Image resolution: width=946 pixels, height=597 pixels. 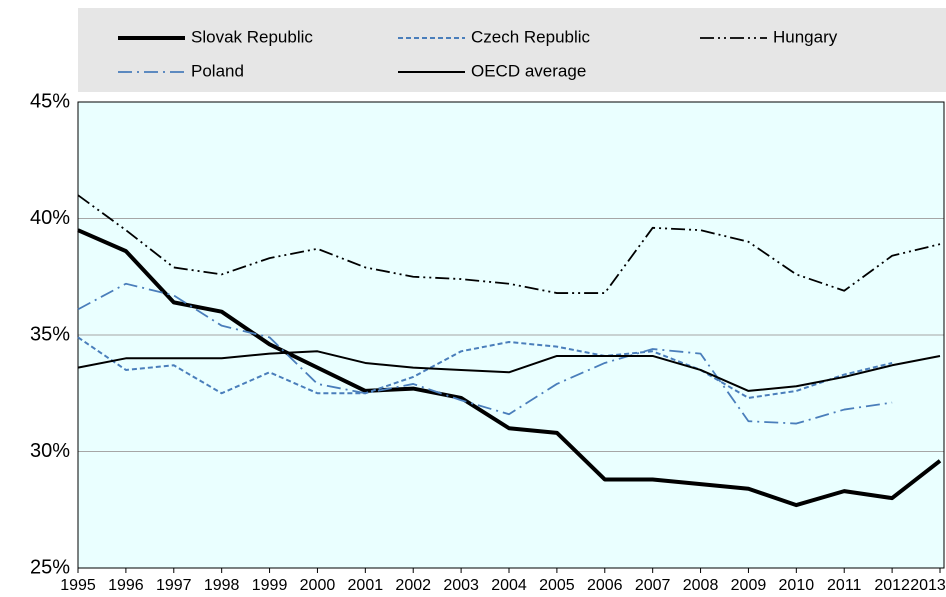 I want to click on x-tick-label: 2008, so click(x=701, y=585).